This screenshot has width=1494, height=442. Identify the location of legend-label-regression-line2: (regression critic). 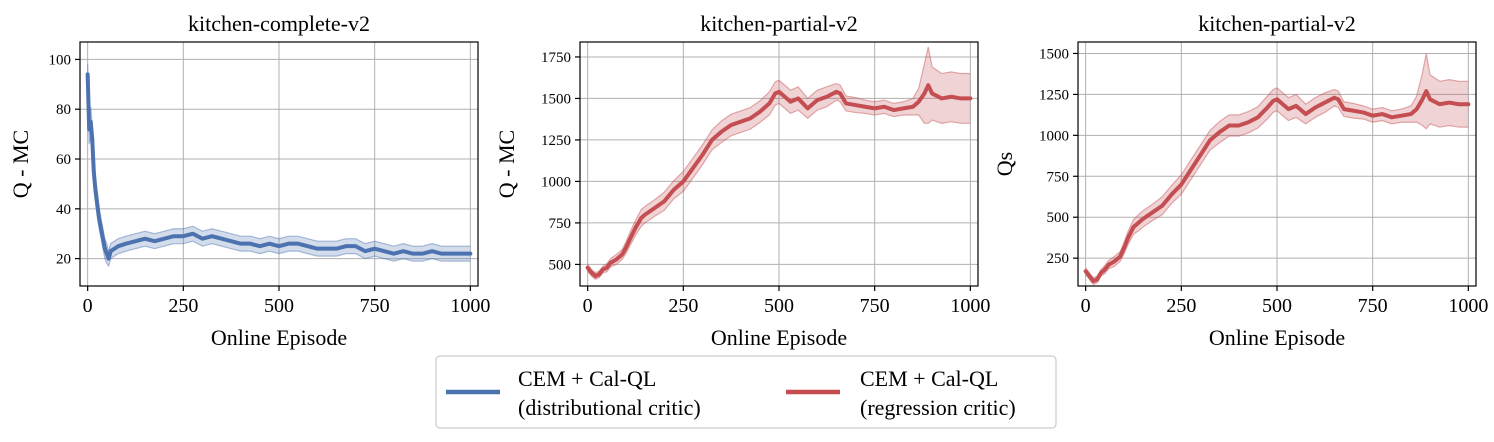
(938, 407).